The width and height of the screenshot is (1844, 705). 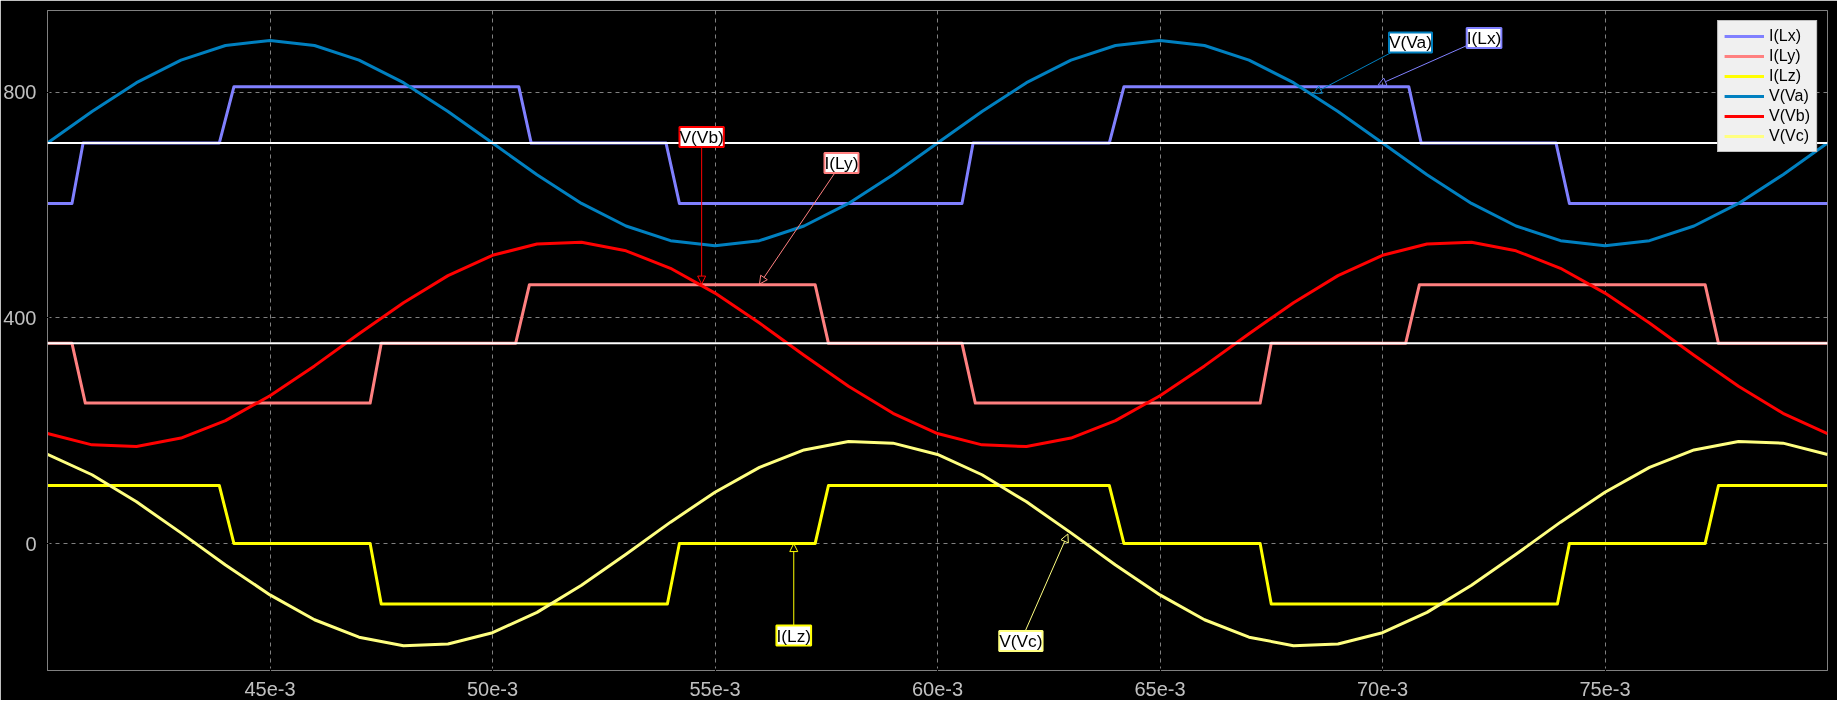 What do you see at coordinates (31, 543) in the screenshot?
I see `y-tick-label: 0` at bounding box center [31, 543].